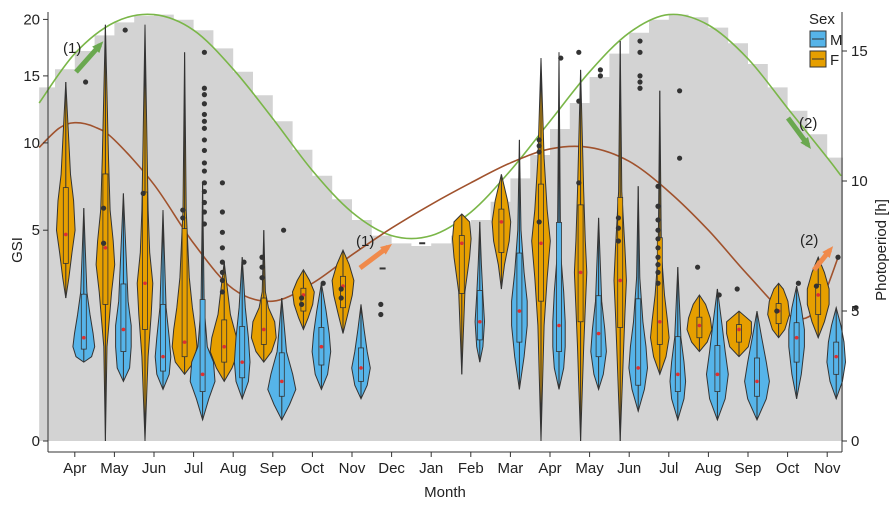 The image size is (894, 505). I want to click on y2-tick-label: 5, so click(855, 311).